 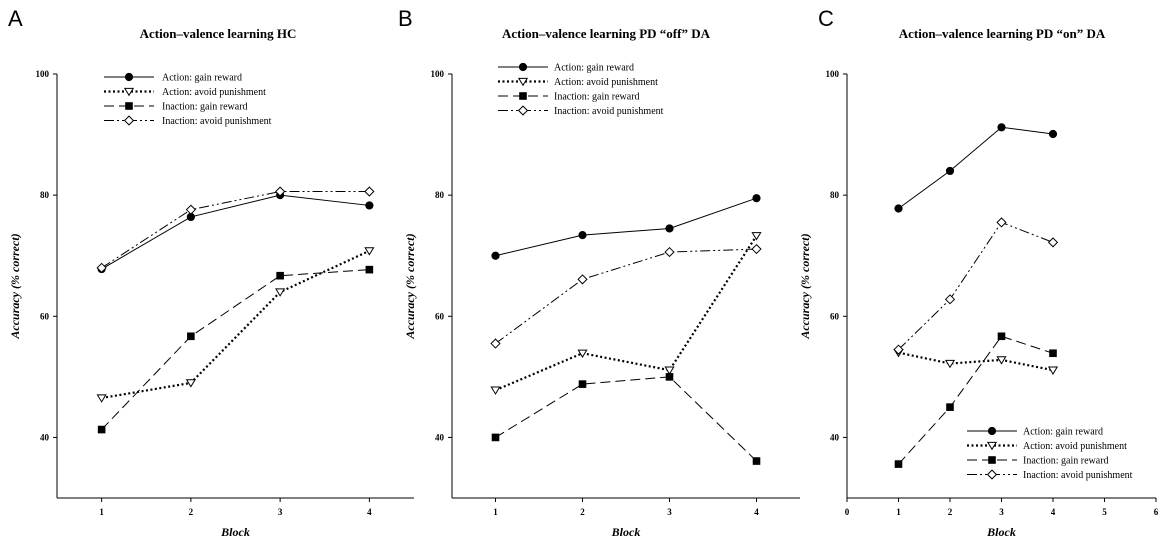 What do you see at coordinates (1053, 512) in the screenshot?
I see `x-tick-label: 4` at bounding box center [1053, 512].